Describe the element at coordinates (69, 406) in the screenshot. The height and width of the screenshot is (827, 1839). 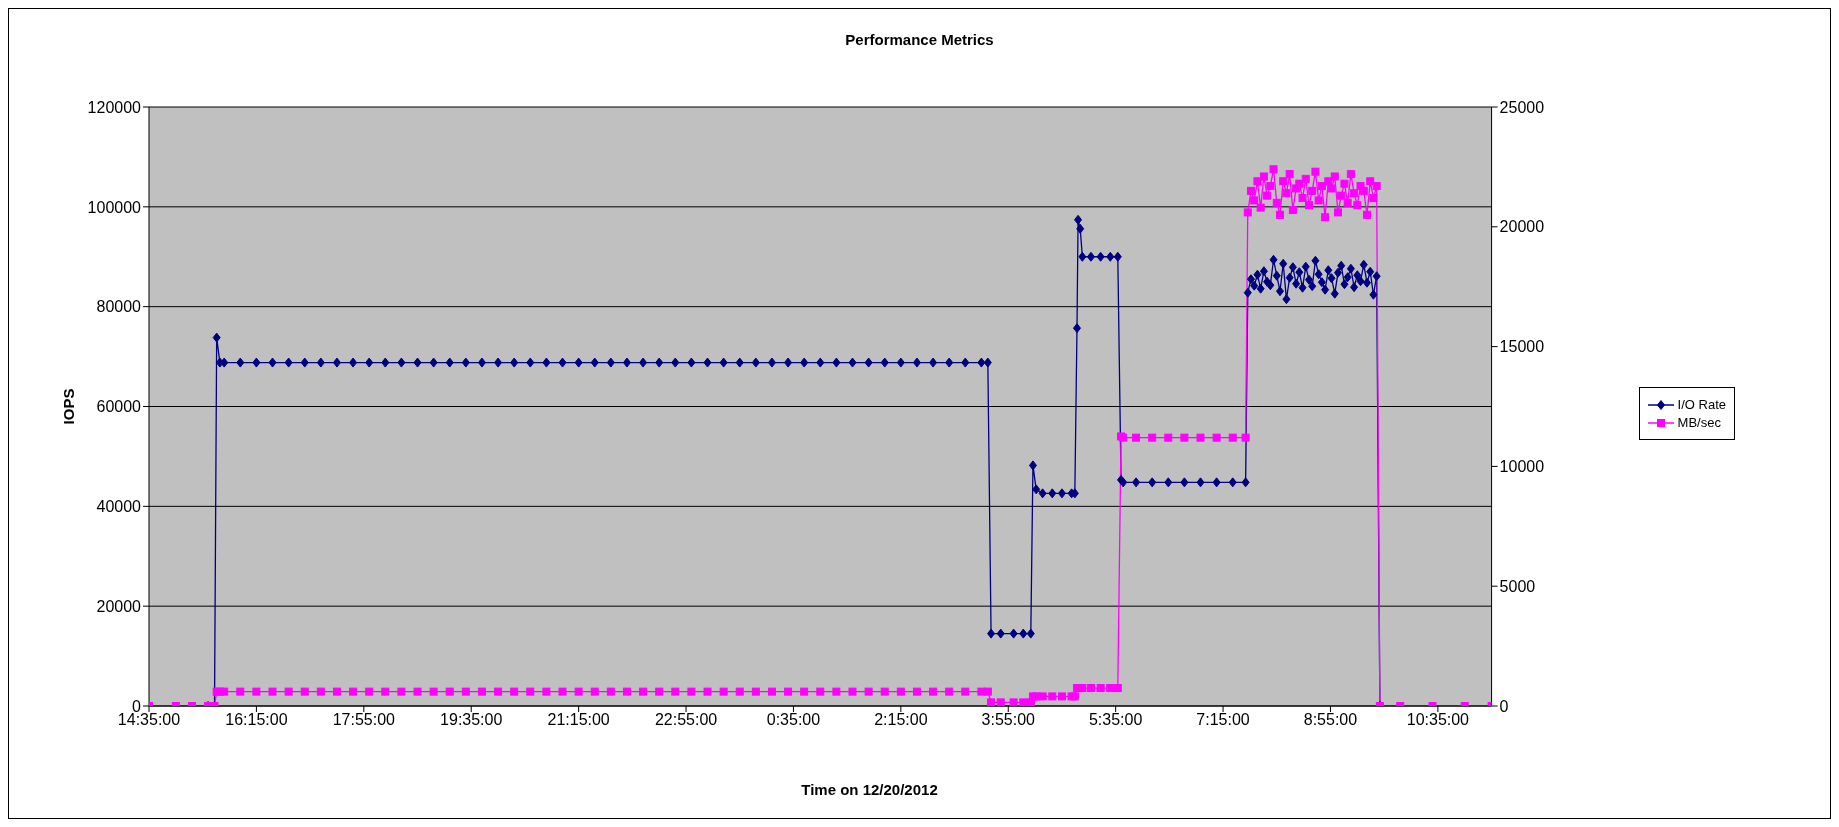
I see `y-axis-title: IOPS` at that location.